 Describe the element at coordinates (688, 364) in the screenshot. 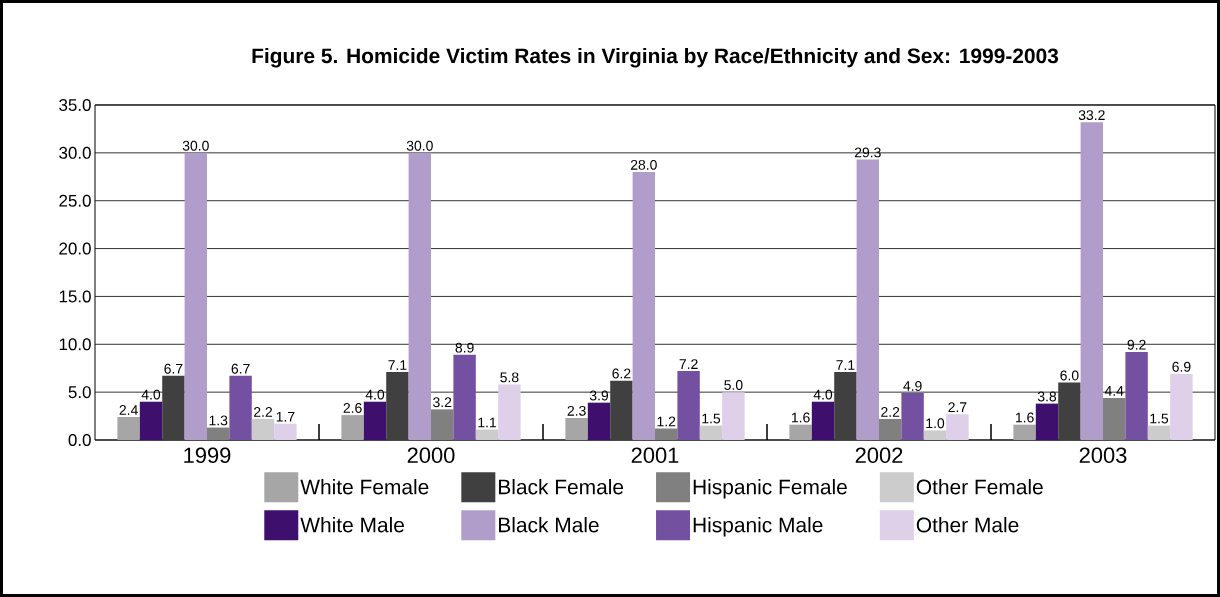

I see `data-label: 7.2` at that location.